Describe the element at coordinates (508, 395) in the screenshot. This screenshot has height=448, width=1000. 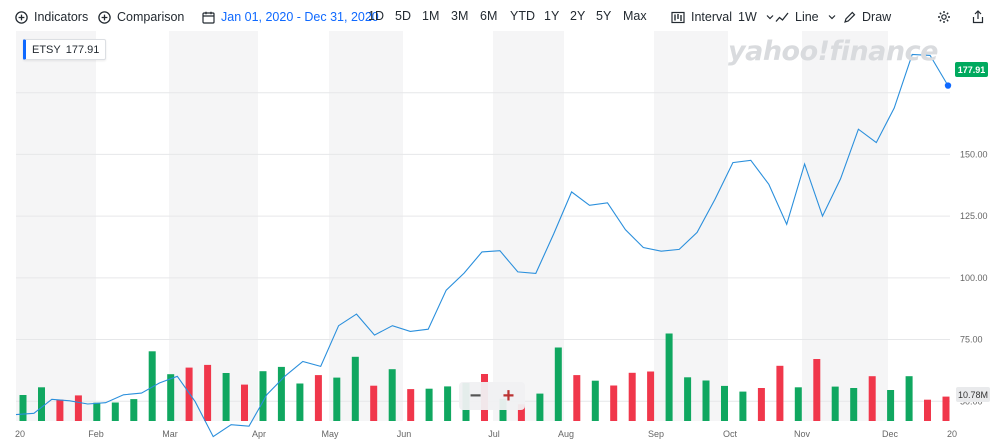
I see `zoom-in-button: +` at that location.